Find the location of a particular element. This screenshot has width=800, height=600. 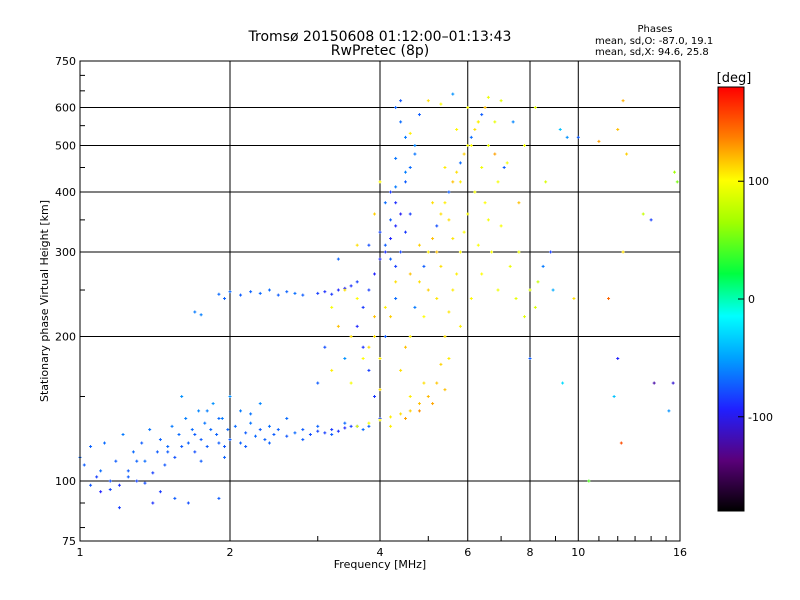

chart-subtitle: RwPretec (8p) is located at coordinates (380, 51).